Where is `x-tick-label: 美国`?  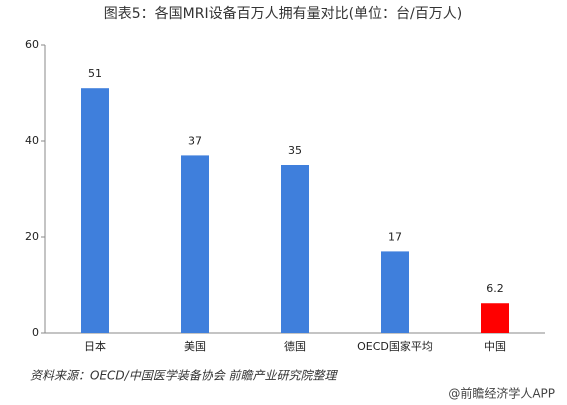 x-tick-label: 美国 is located at coordinates (195, 346).